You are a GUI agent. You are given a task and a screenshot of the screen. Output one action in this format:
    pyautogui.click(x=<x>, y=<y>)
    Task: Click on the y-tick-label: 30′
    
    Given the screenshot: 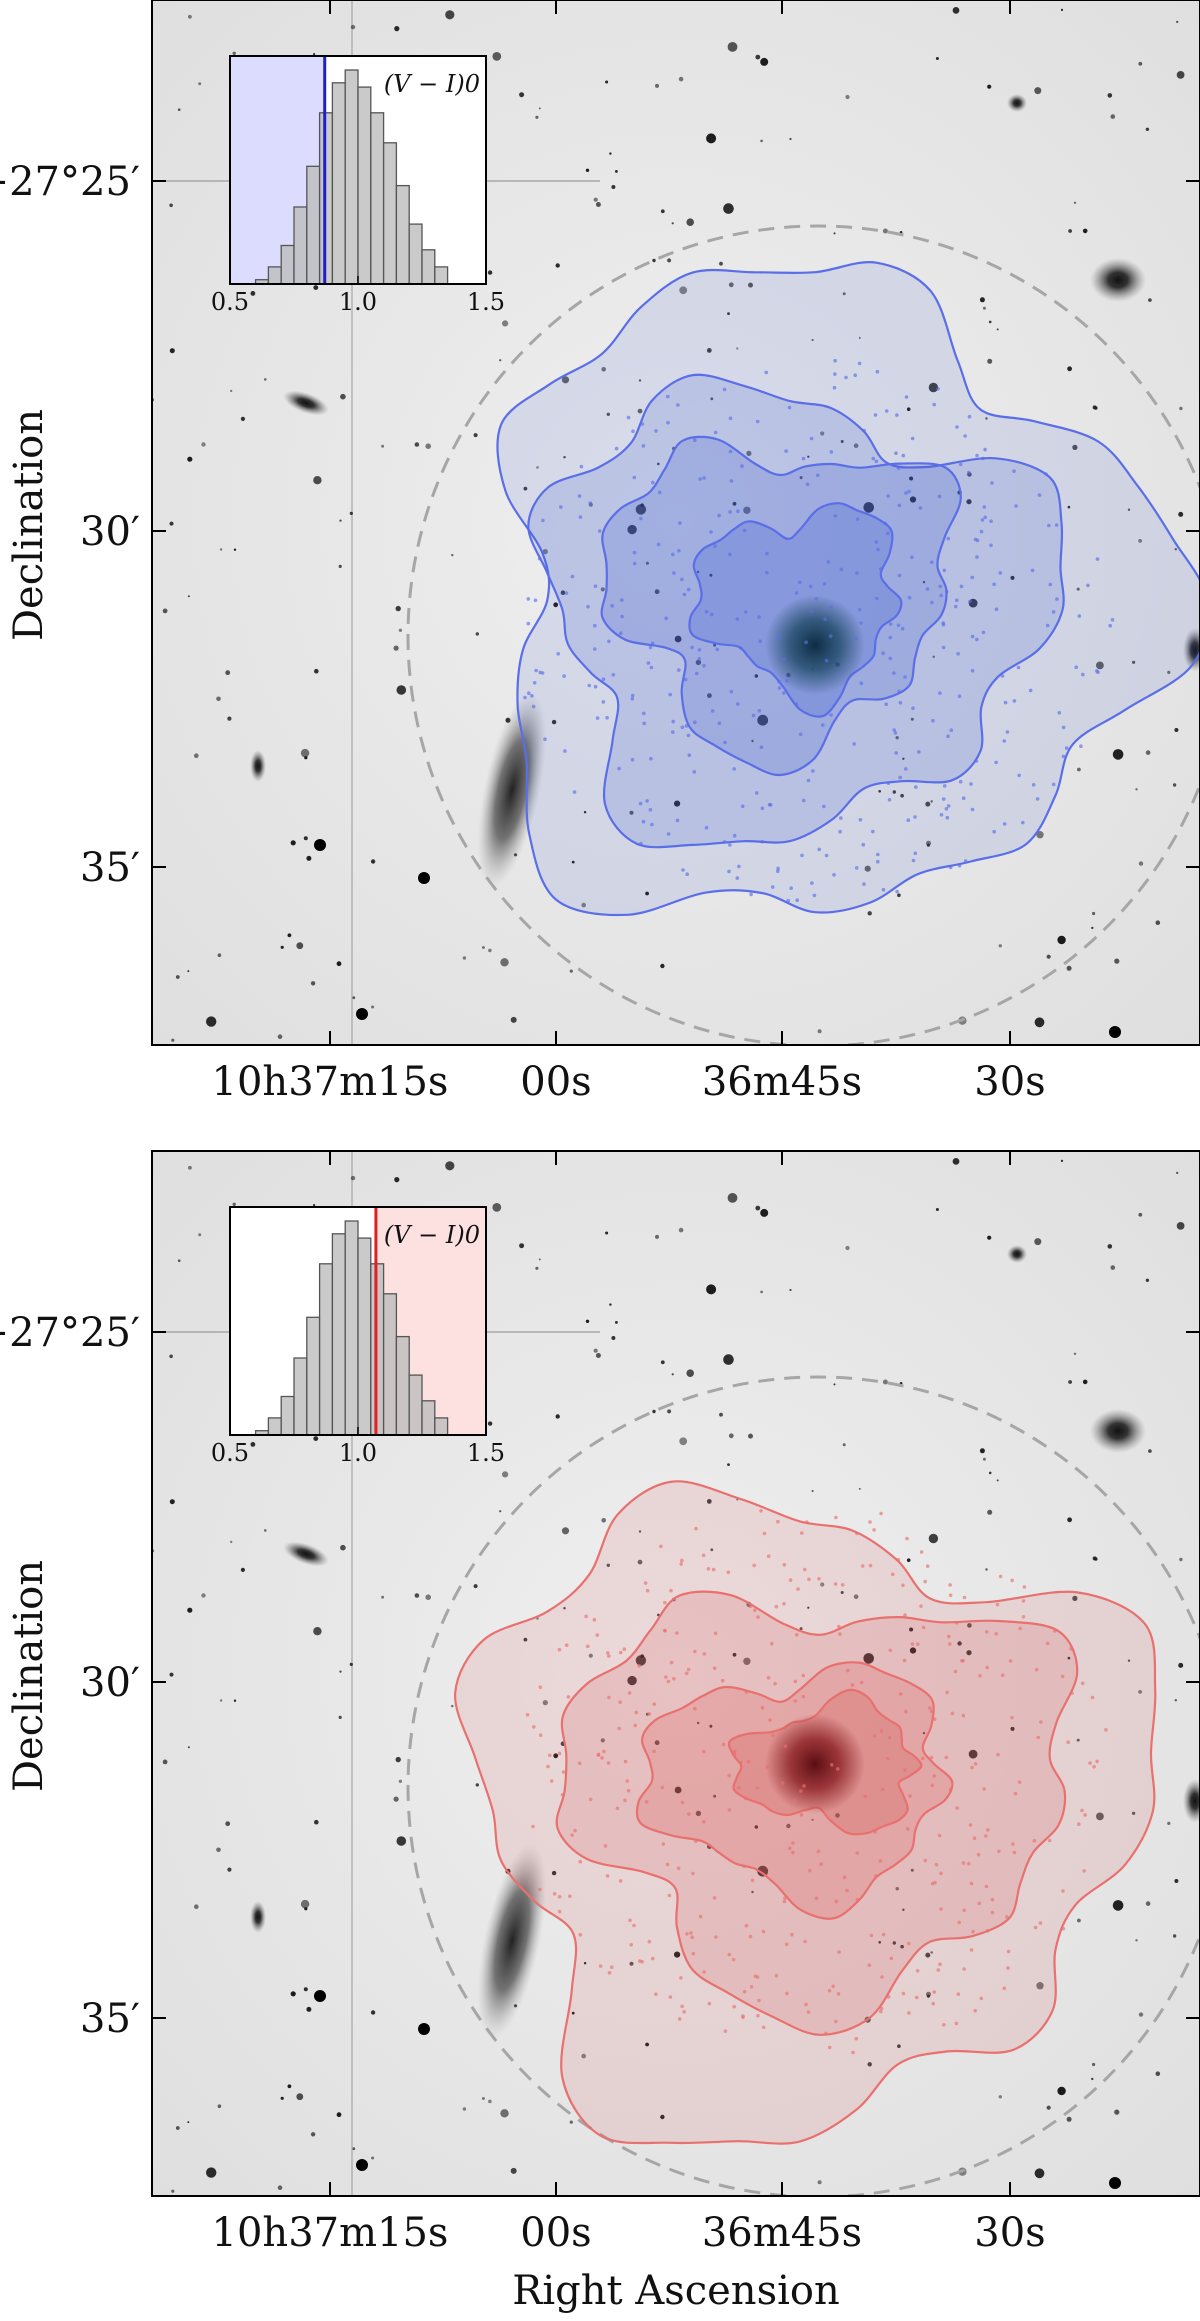 What is the action you would take?
    pyautogui.click(x=110, y=1683)
    